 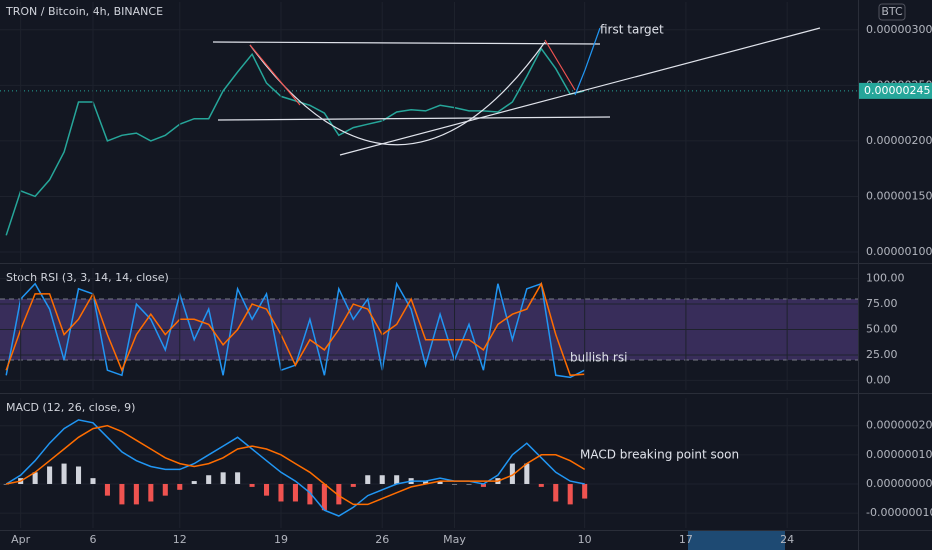 I want to click on x-tick-label: 19, so click(x=281, y=539).